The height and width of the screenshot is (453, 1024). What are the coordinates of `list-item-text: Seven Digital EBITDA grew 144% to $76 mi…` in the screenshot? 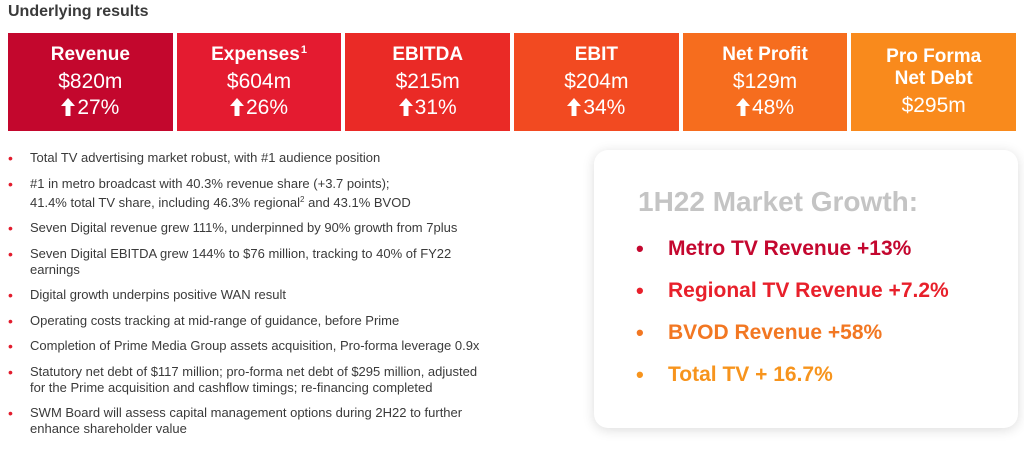 It's located at (241, 253).